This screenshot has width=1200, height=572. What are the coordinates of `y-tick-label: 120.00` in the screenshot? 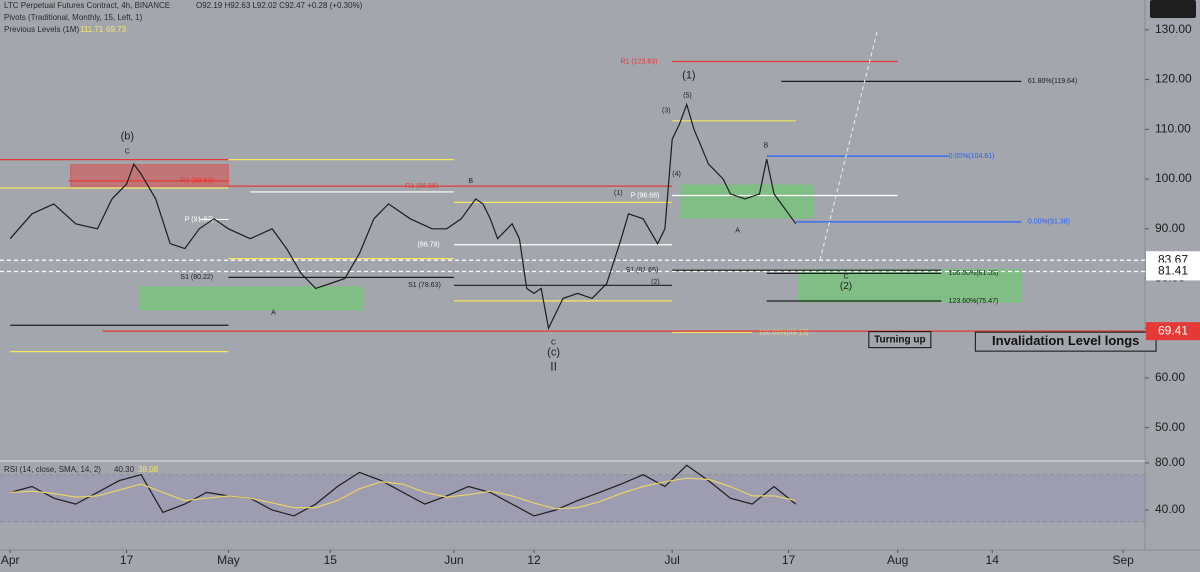 It's located at (1173, 79).